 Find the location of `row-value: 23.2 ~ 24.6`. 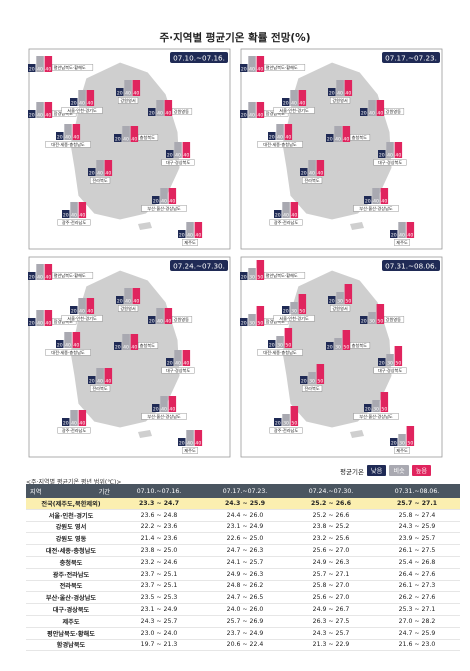

row-value: 23.2 ~ 24.6 is located at coordinates (159, 562).